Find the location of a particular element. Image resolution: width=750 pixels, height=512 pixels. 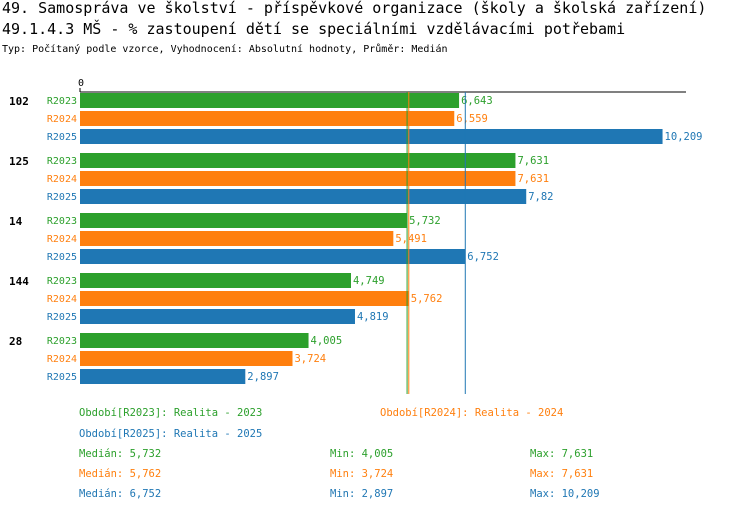

bar-value-label: 2,897 is located at coordinates (263, 377).